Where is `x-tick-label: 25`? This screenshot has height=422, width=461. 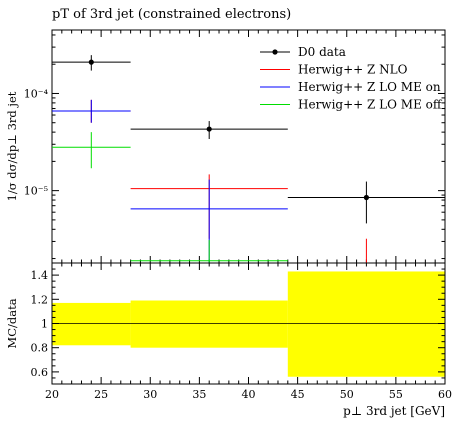 x-tick-label: 25 is located at coordinates (101, 394).